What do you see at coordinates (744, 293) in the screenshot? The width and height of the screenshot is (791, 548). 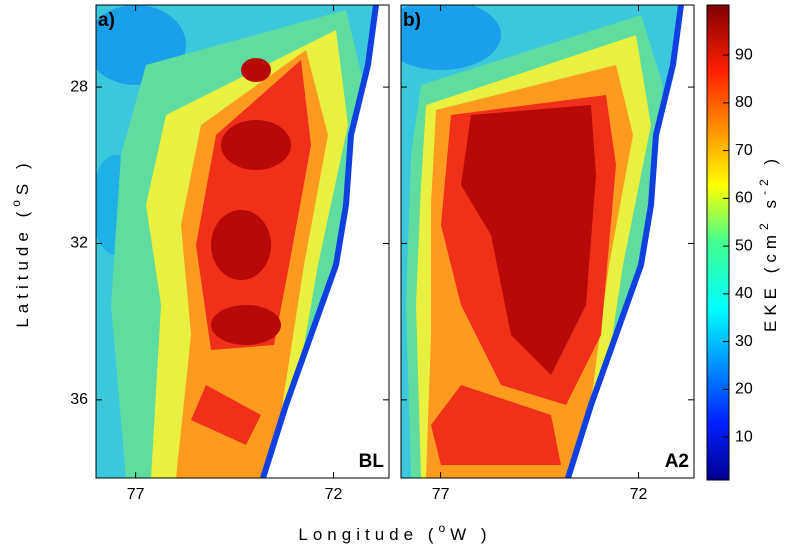 I see `colorbar-tick-label: 40` at bounding box center [744, 293].